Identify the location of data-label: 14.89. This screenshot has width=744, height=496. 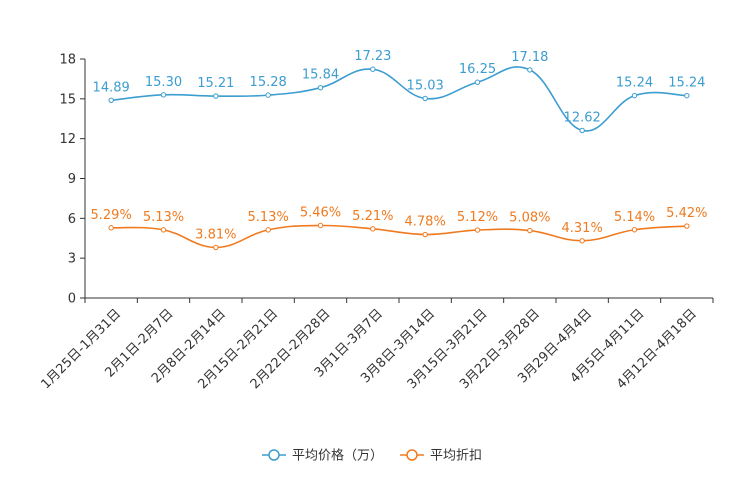
(111, 87).